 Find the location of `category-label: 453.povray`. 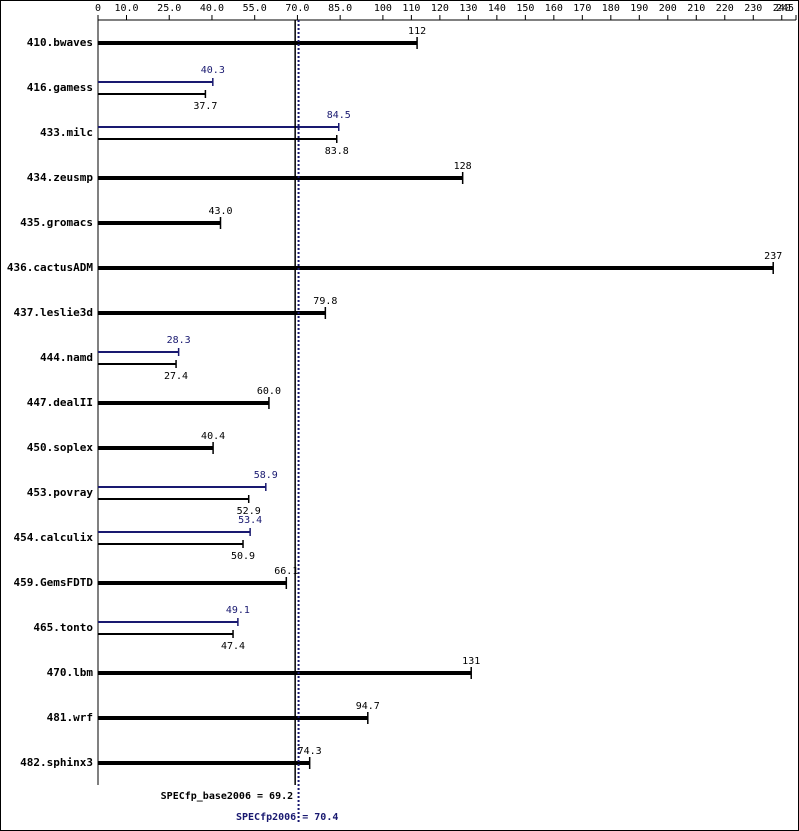

category-label: 453.povray is located at coordinates (60, 492).